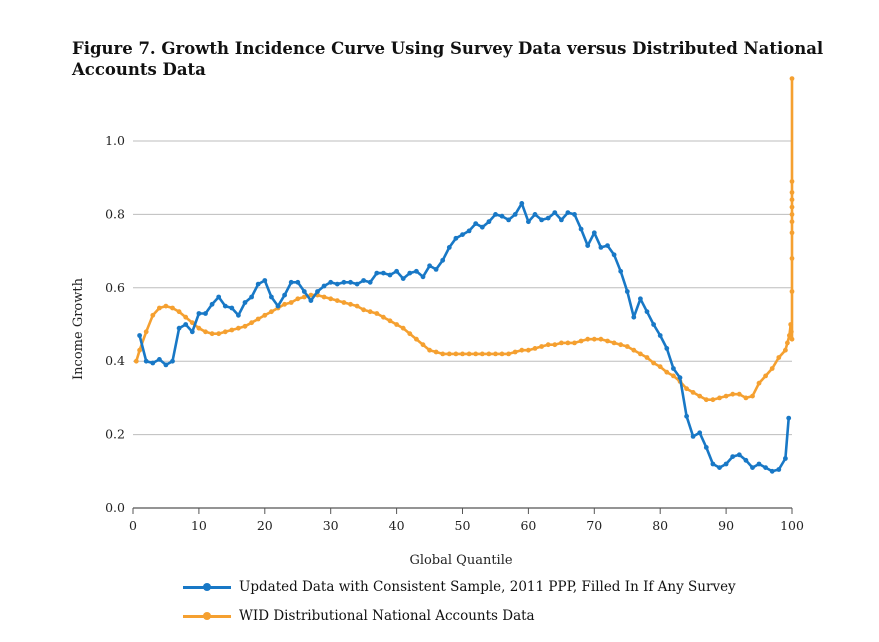 This screenshot has height=642, width=879. I want to click on x-tick-label: 90, so click(726, 525).